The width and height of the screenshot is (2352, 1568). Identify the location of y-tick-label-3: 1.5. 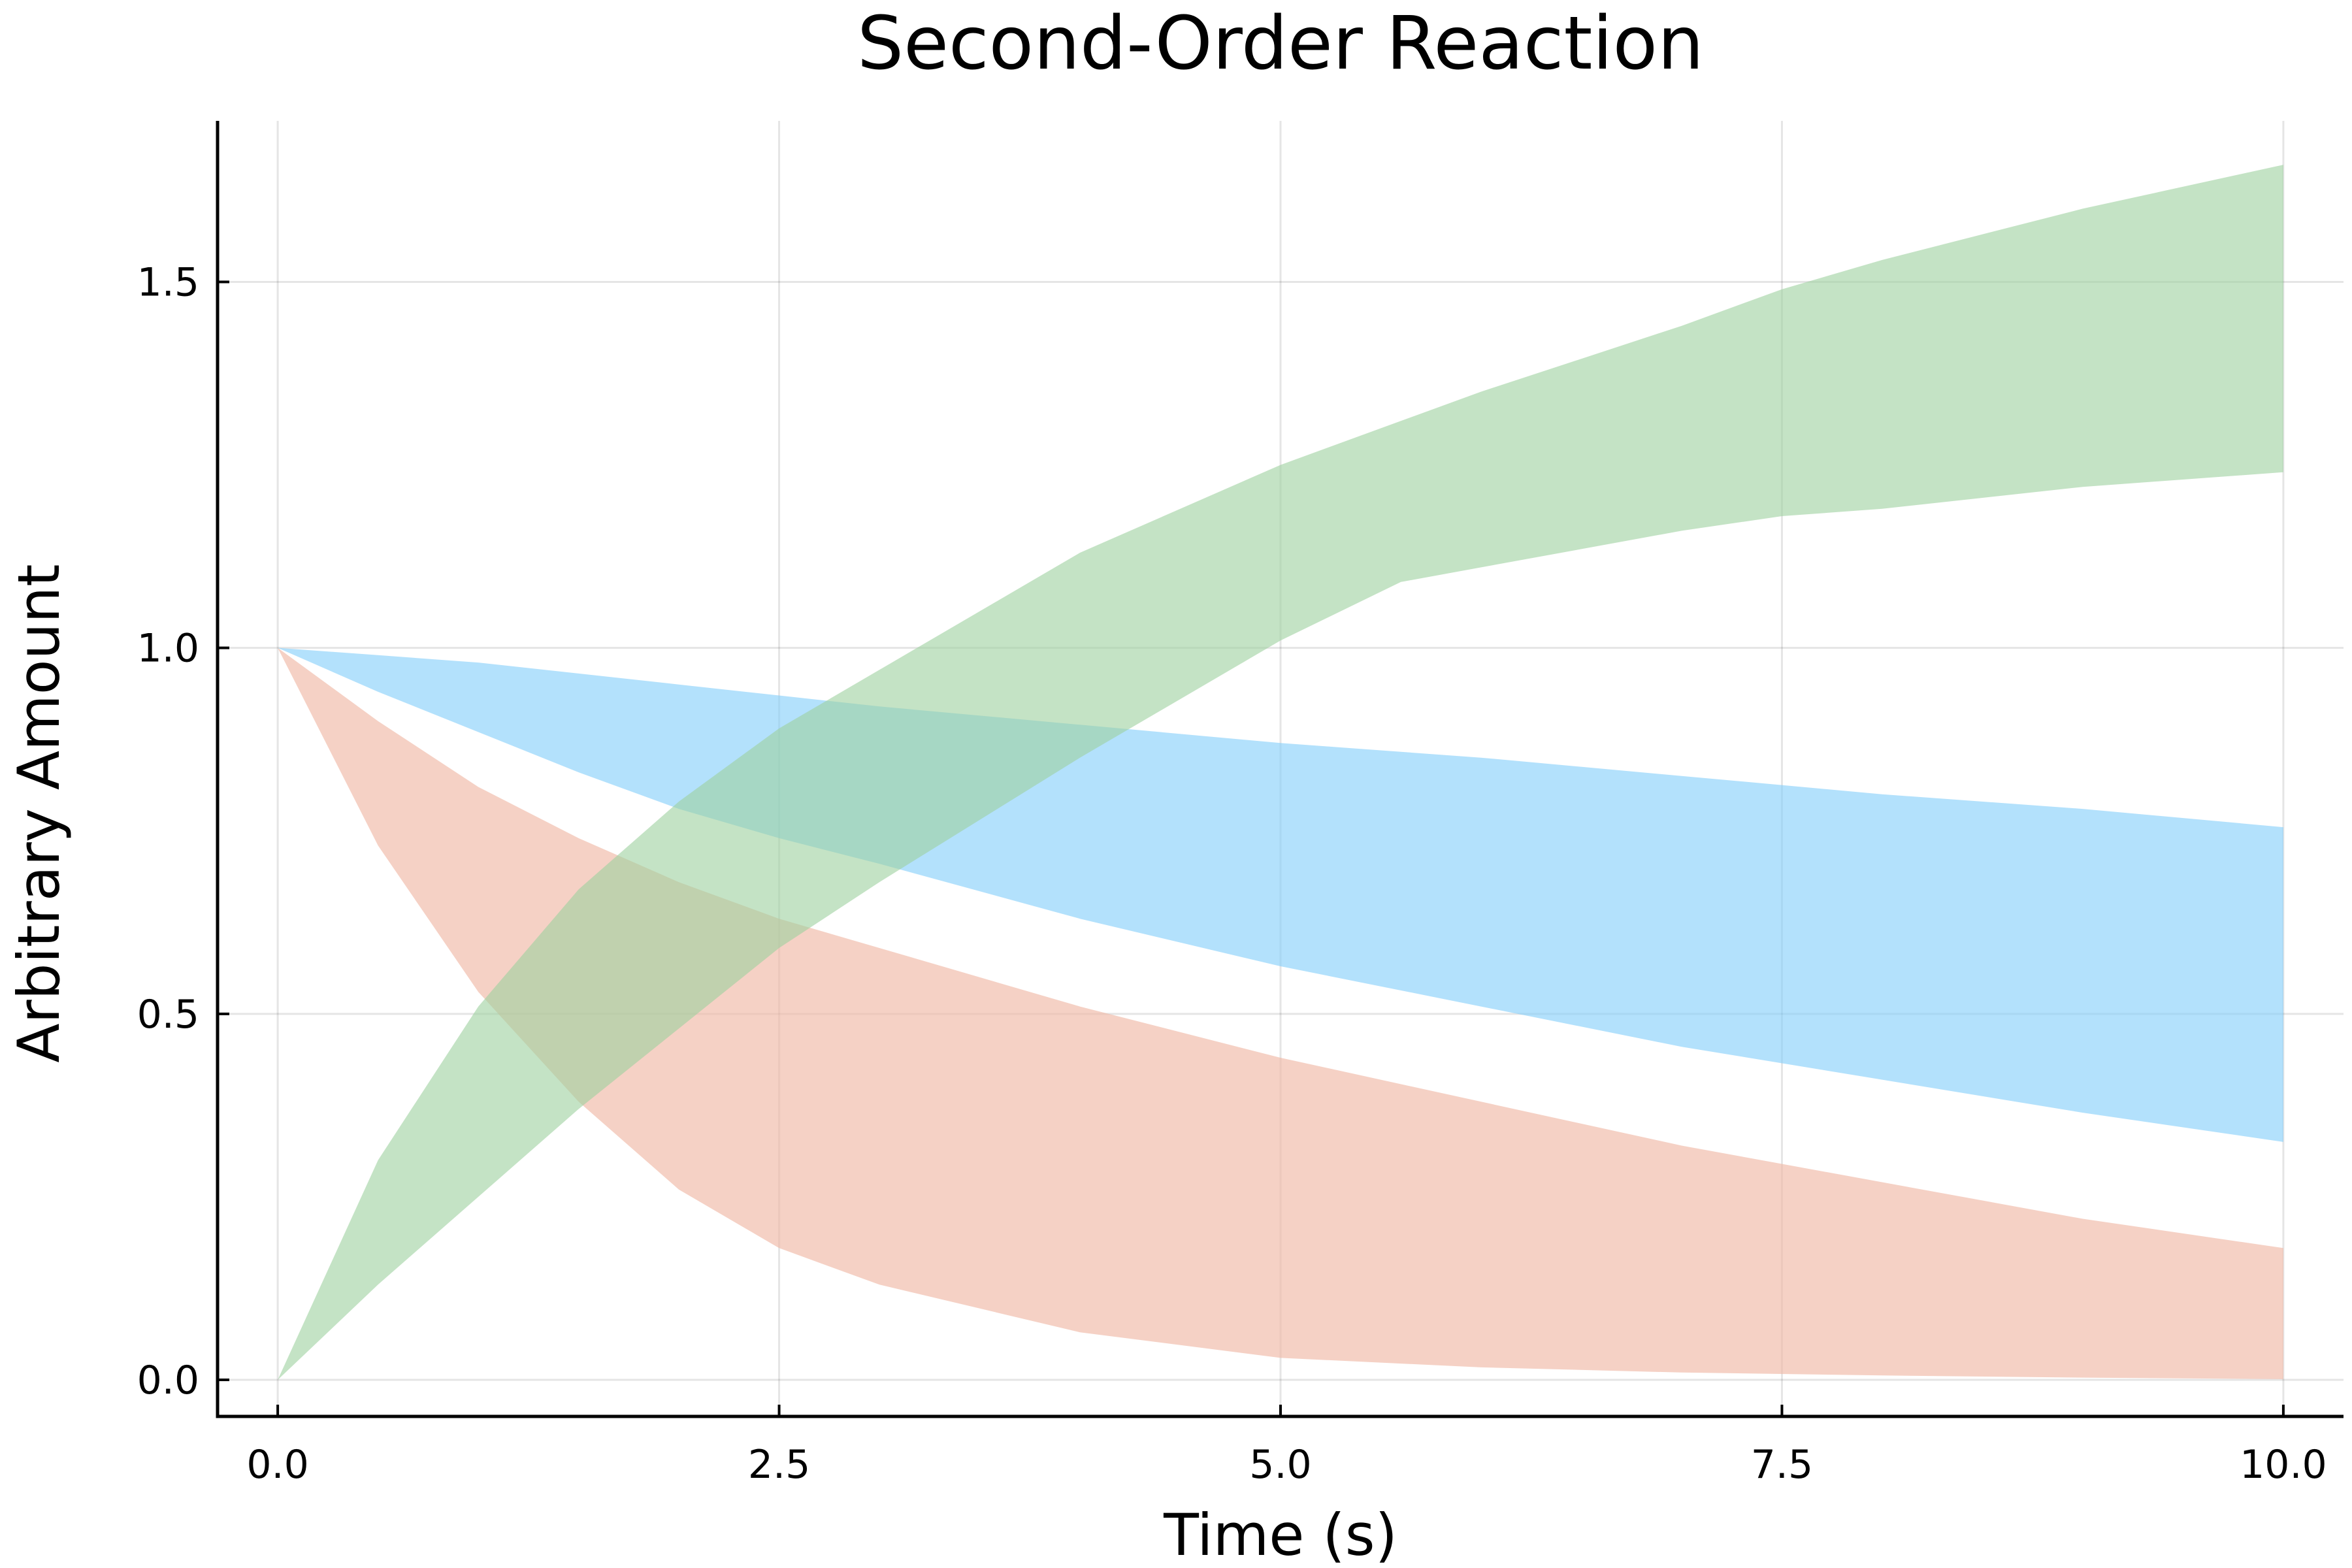
(168, 282).